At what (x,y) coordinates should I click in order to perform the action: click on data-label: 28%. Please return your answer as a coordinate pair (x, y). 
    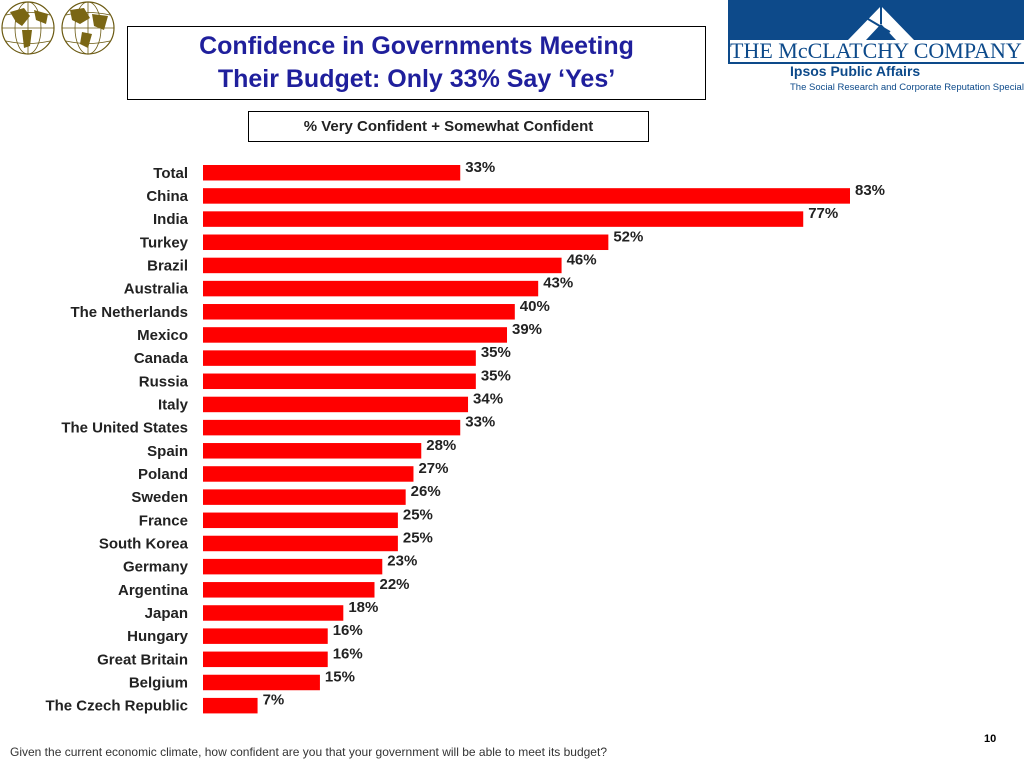
    Looking at the image, I should click on (441, 445).